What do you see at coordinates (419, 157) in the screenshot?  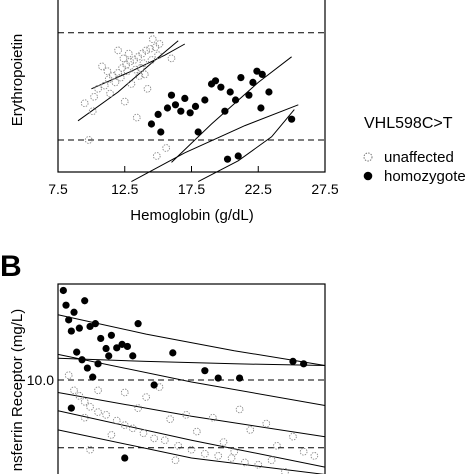 I see `legend-label-unaffected: unaffected` at bounding box center [419, 157].